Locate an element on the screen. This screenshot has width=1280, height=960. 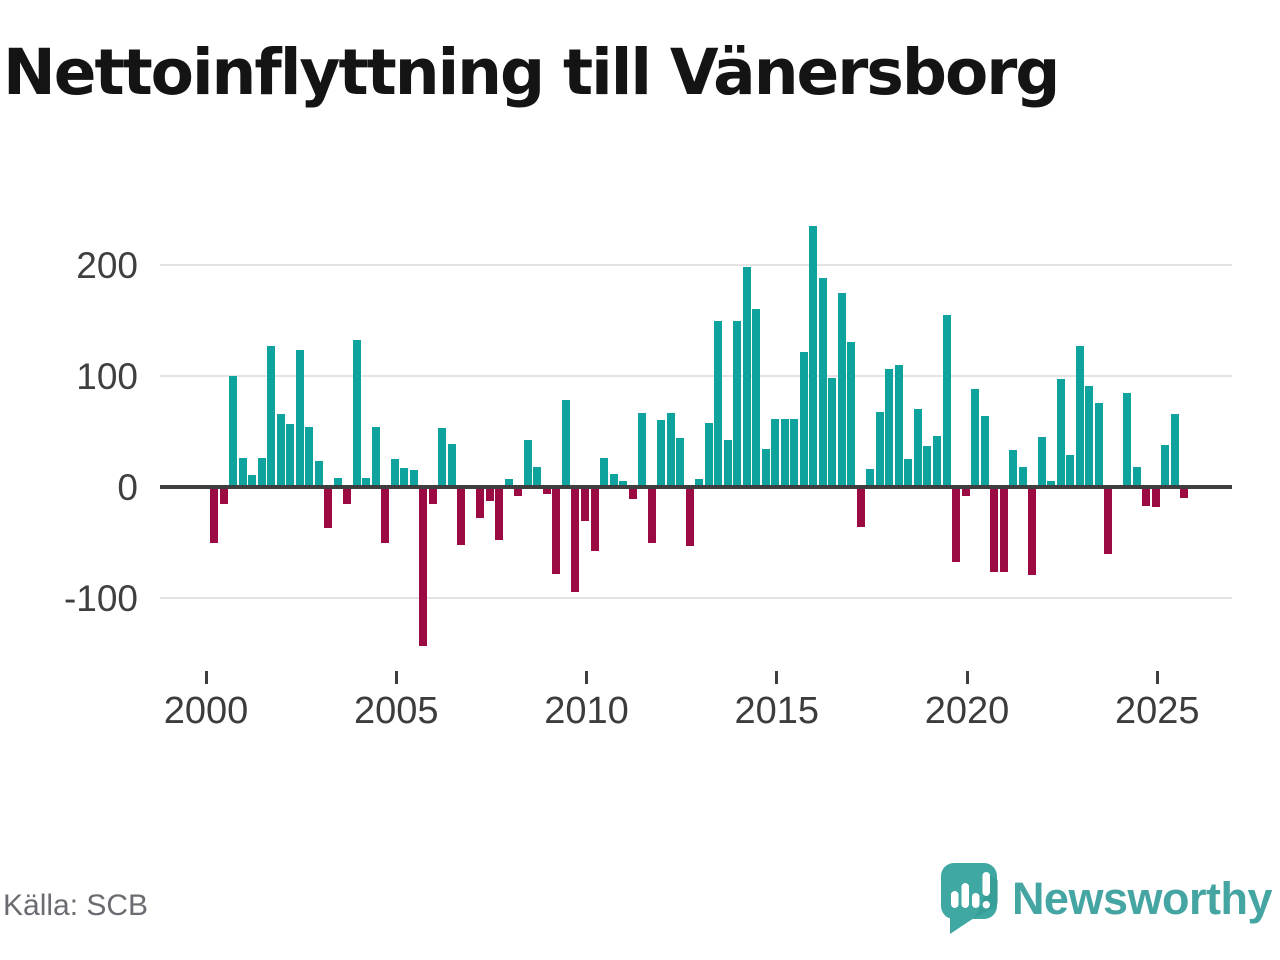
bar-2004Q2 is located at coordinates (375, 457).